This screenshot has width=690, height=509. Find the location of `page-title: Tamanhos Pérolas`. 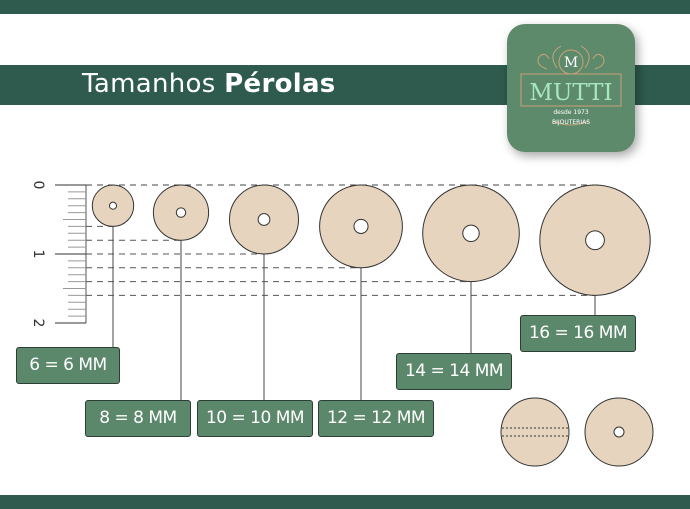

page-title: Tamanhos Pérolas is located at coordinates (209, 84).